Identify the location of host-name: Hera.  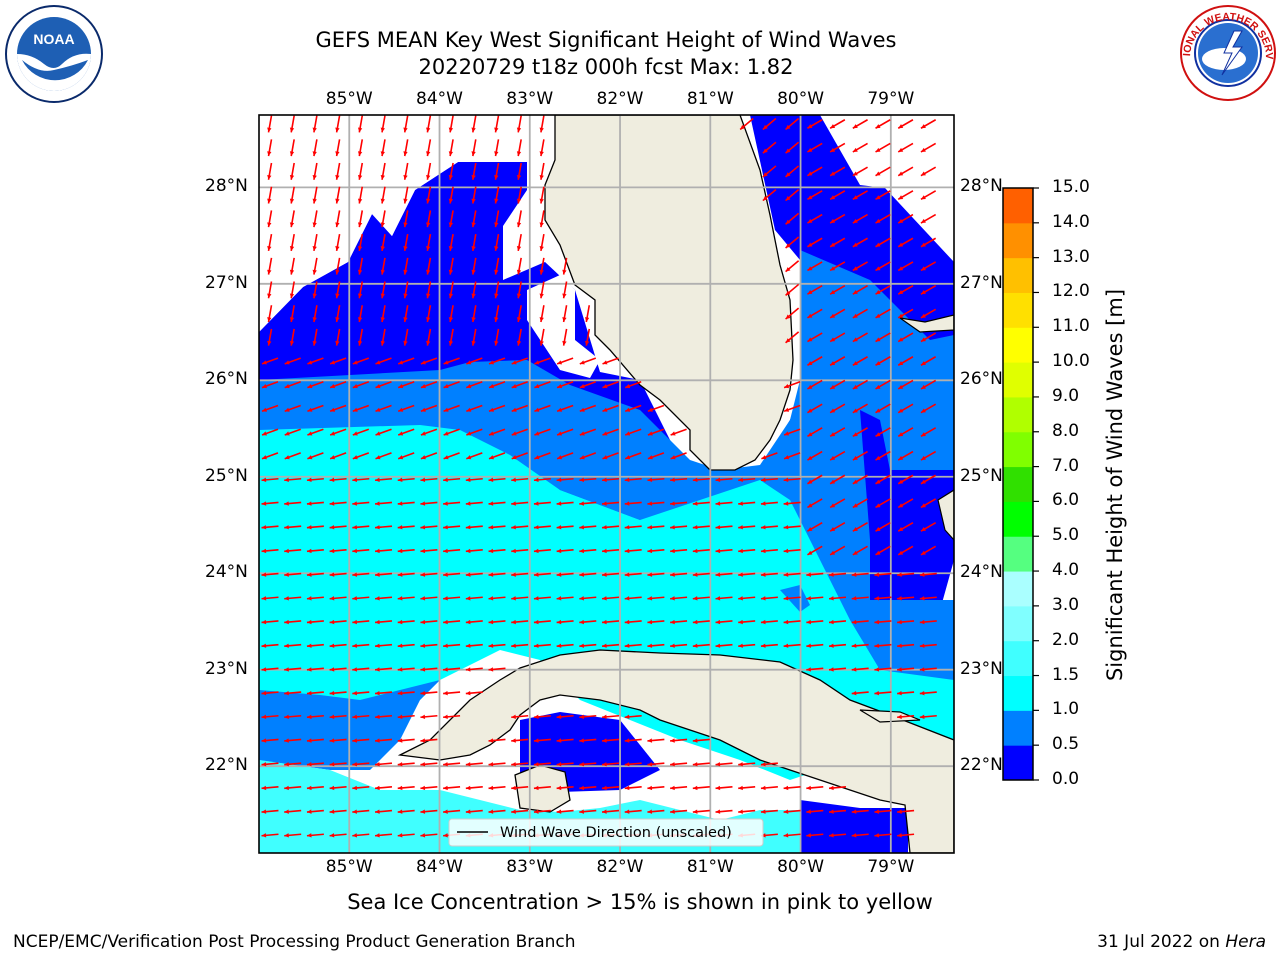
(1245, 942).